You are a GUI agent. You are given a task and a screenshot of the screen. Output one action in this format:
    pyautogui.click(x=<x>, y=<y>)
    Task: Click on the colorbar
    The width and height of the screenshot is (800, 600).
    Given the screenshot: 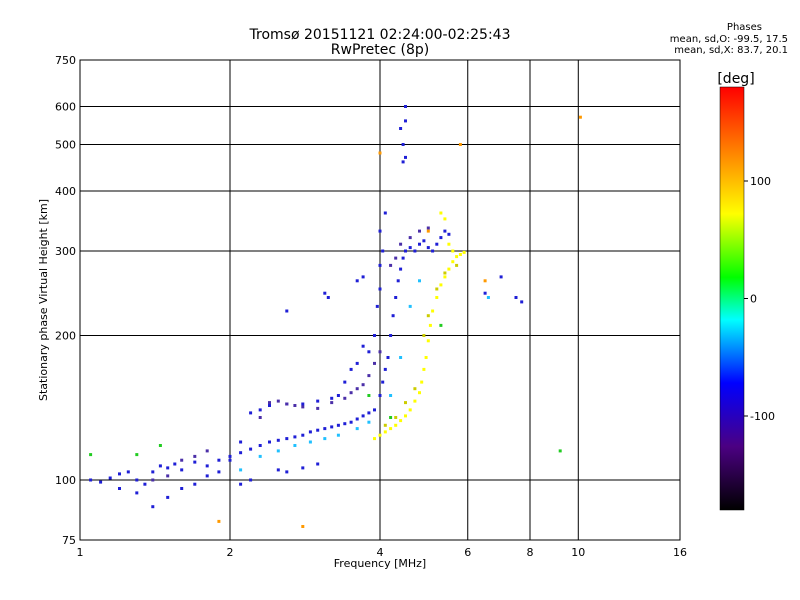 What is the action you would take?
    pyautogui.click(x=732, y=298)
    